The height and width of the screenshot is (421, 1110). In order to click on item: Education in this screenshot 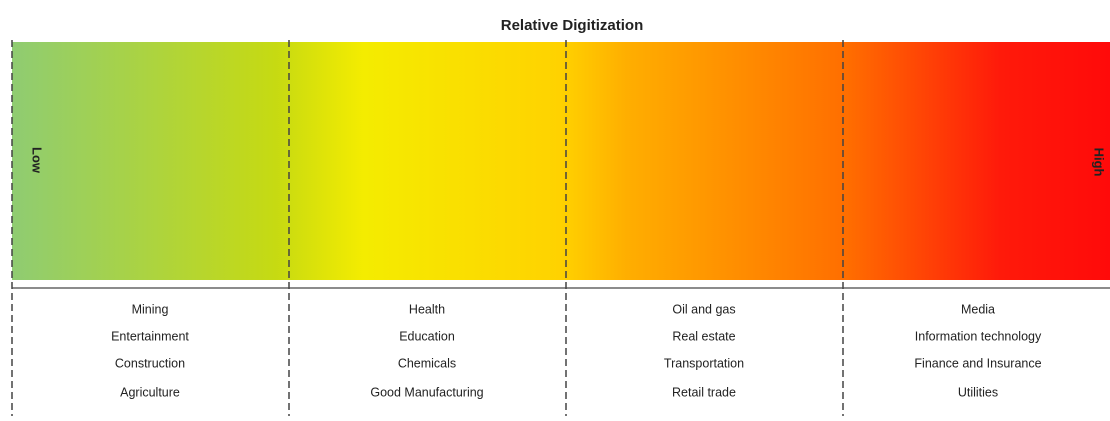, I will do `click(427, 336)`.